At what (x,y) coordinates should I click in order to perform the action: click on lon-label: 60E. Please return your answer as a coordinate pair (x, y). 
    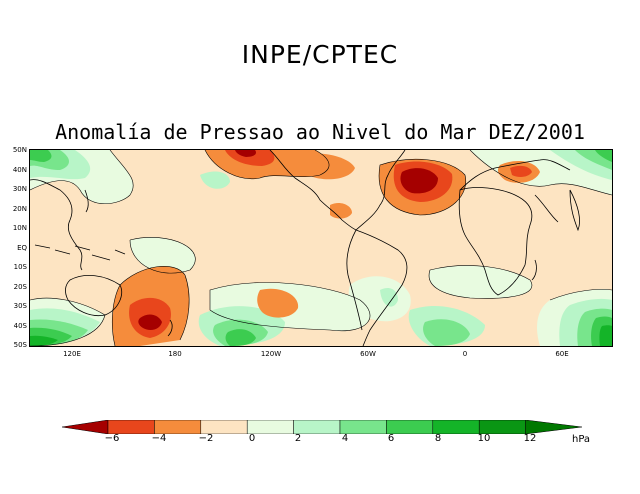
    Looking at the image, I should click on (562, 354).